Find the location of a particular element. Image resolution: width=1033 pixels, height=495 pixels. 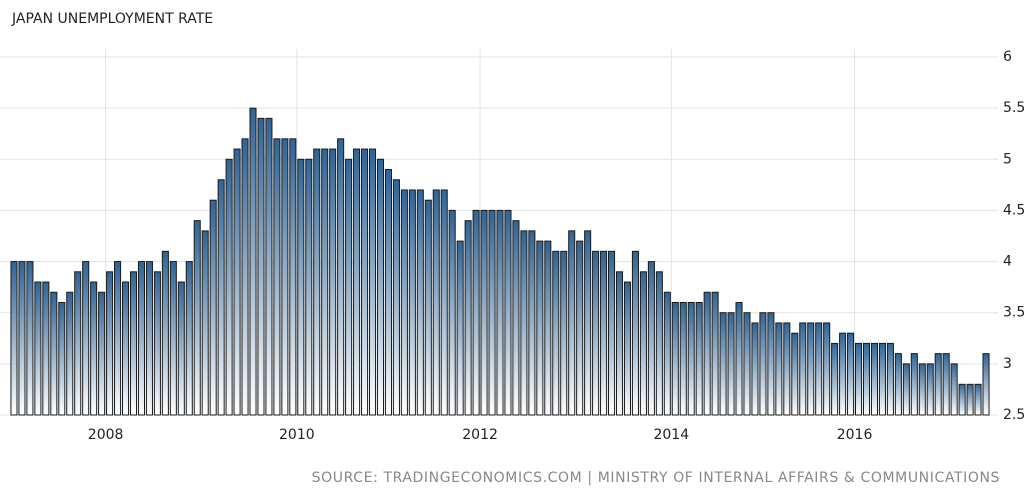

chart-title: JAPAN UNEMPLOYMENT RATE is located at coordinates (112, 19).